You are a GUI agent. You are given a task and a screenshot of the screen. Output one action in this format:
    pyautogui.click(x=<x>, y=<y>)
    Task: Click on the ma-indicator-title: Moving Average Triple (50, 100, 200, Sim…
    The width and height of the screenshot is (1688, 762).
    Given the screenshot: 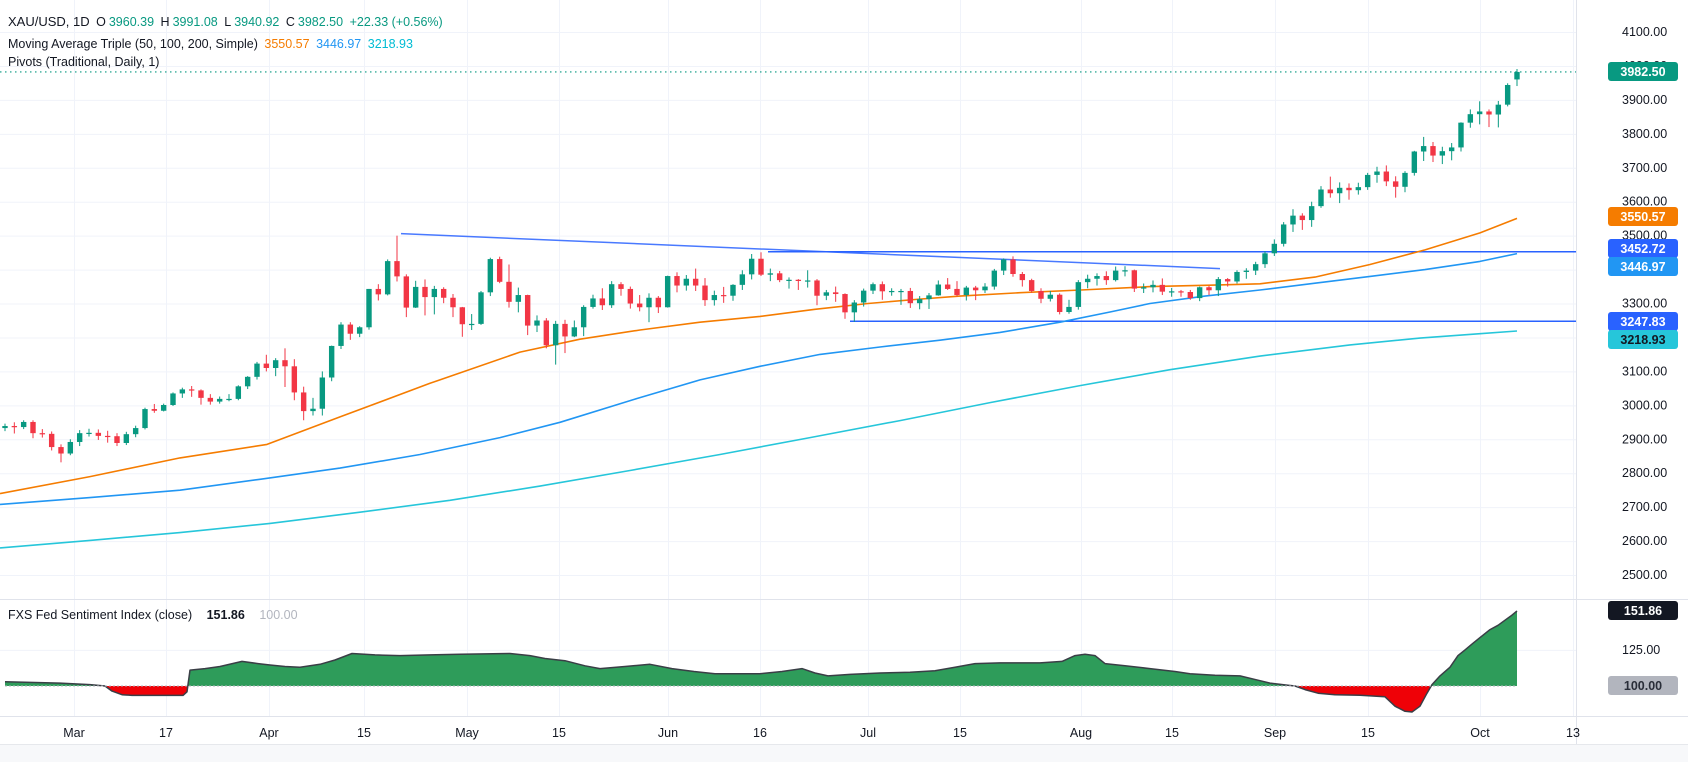 What is the action you would take?
    pyautogui.click(x=133, y=44)
    